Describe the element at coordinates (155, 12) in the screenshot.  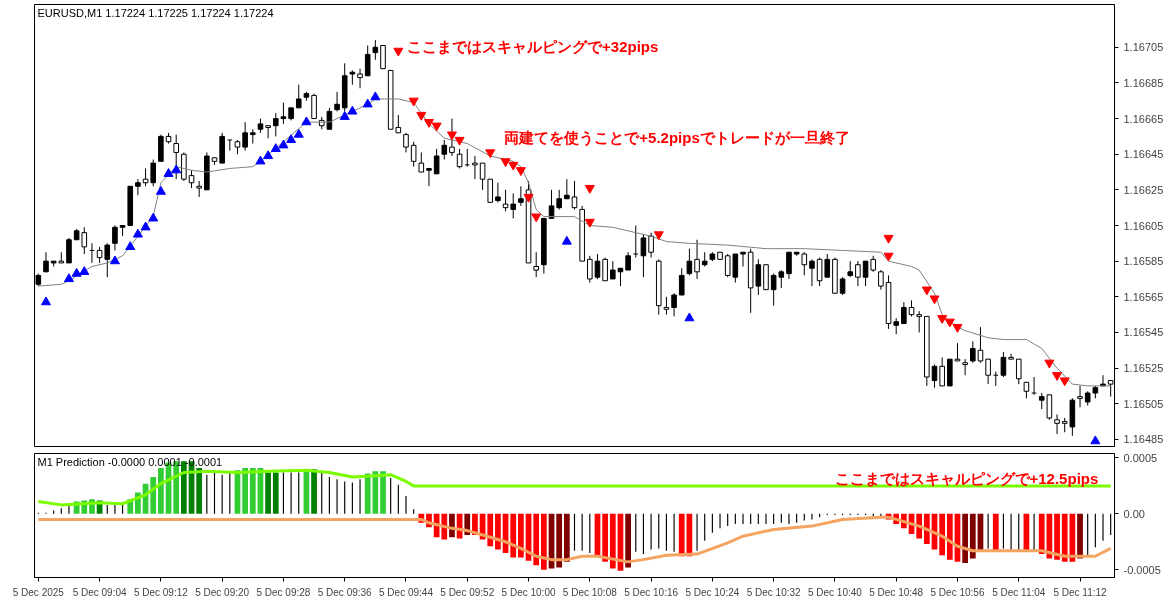
I see `chart-title: EURUSD,M1 1.17224 1.17225 1.17224 1.17224` at that location.